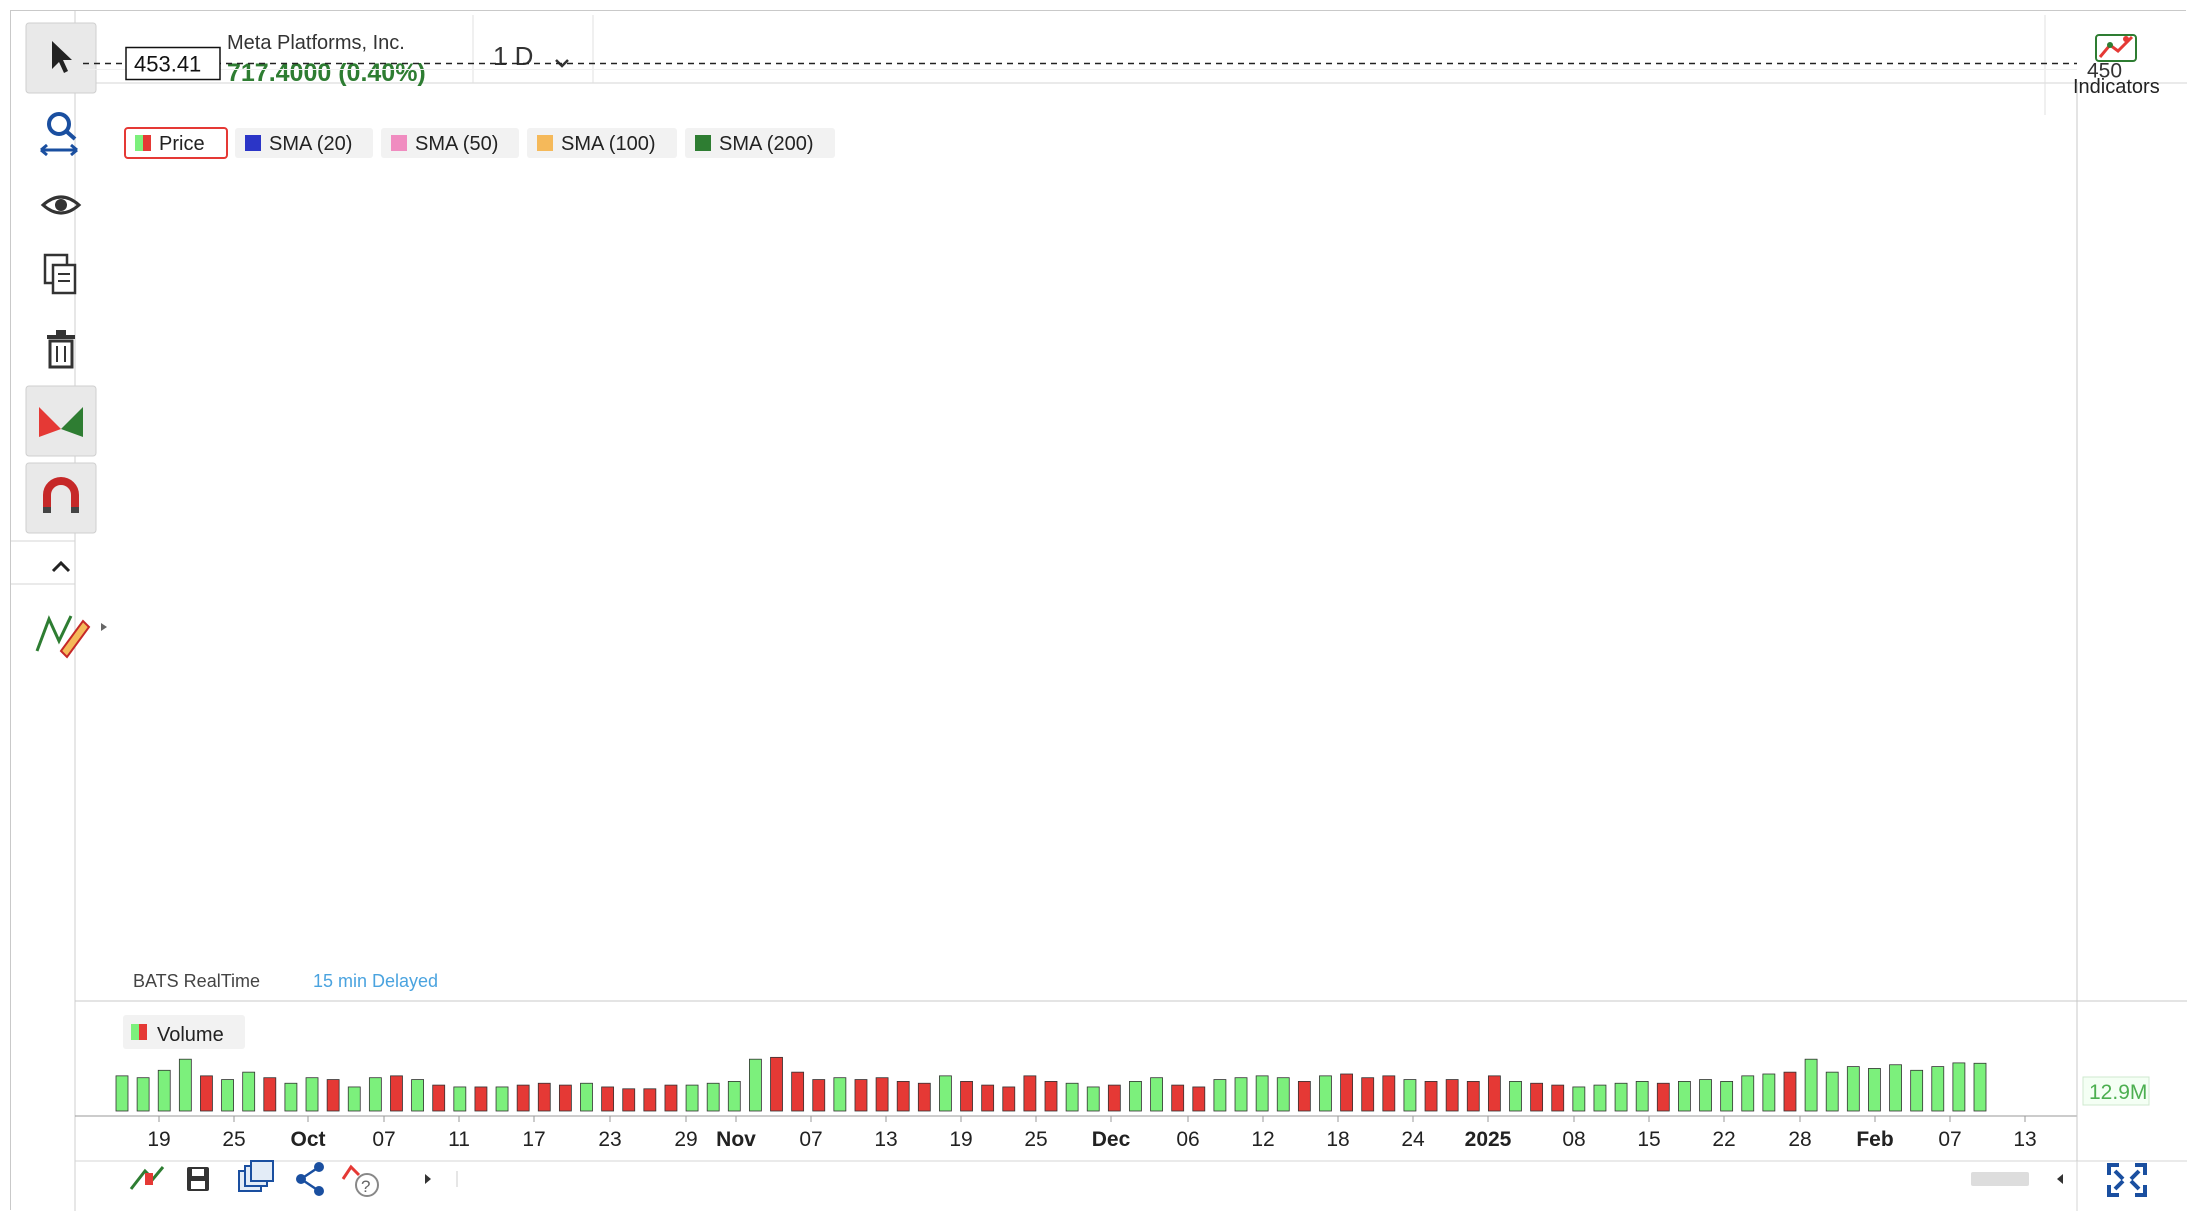 This screenshot has height=1222, width=2198. Describe the element at coordinates (1413, 1139) in the screenshot. I see `x-tick-label: 24` at that location.